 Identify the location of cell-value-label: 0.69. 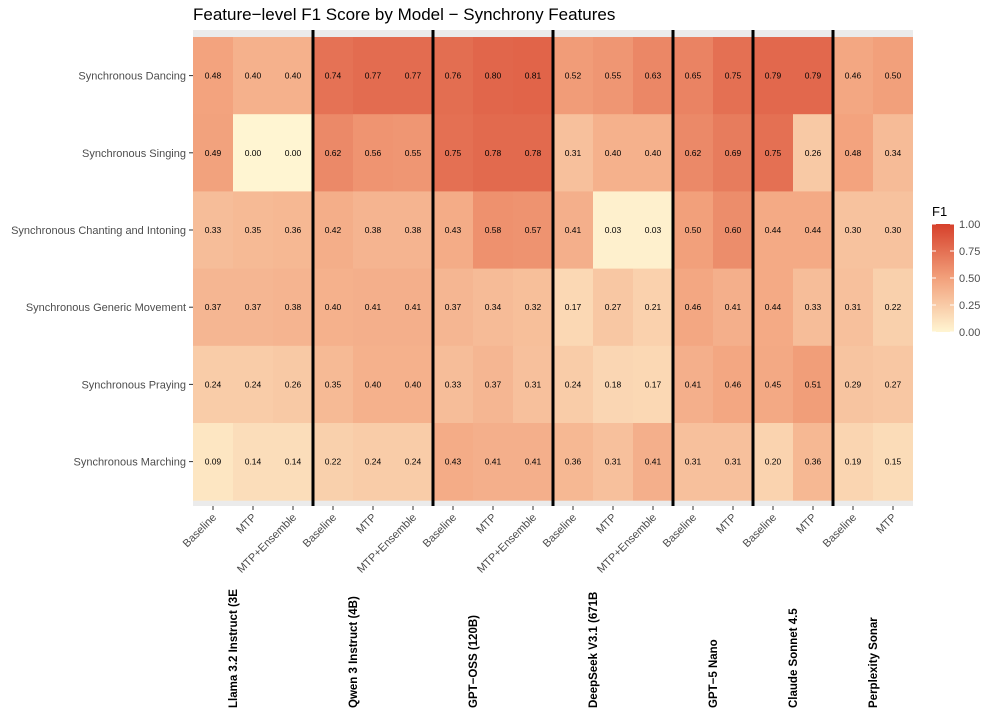
(733, 153).